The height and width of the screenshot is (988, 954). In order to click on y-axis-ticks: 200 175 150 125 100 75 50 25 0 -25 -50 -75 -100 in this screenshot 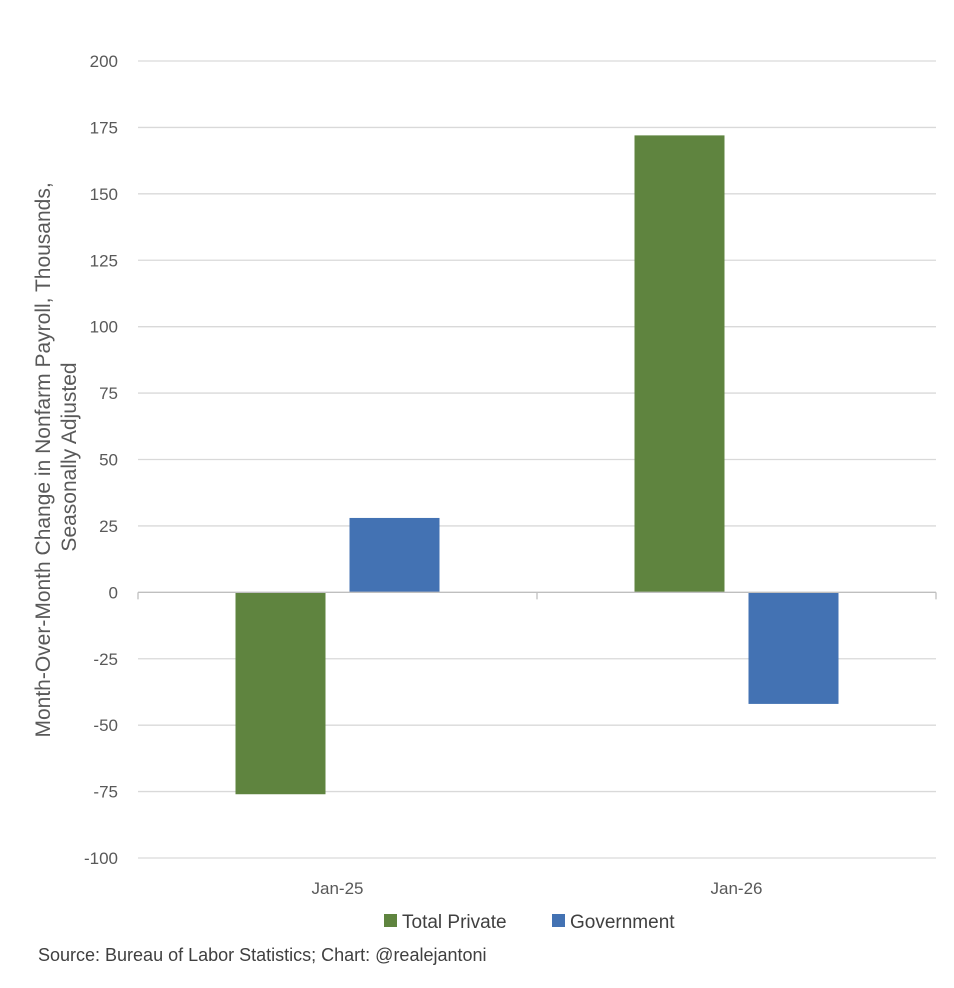, I will do `click(101, 460)`.